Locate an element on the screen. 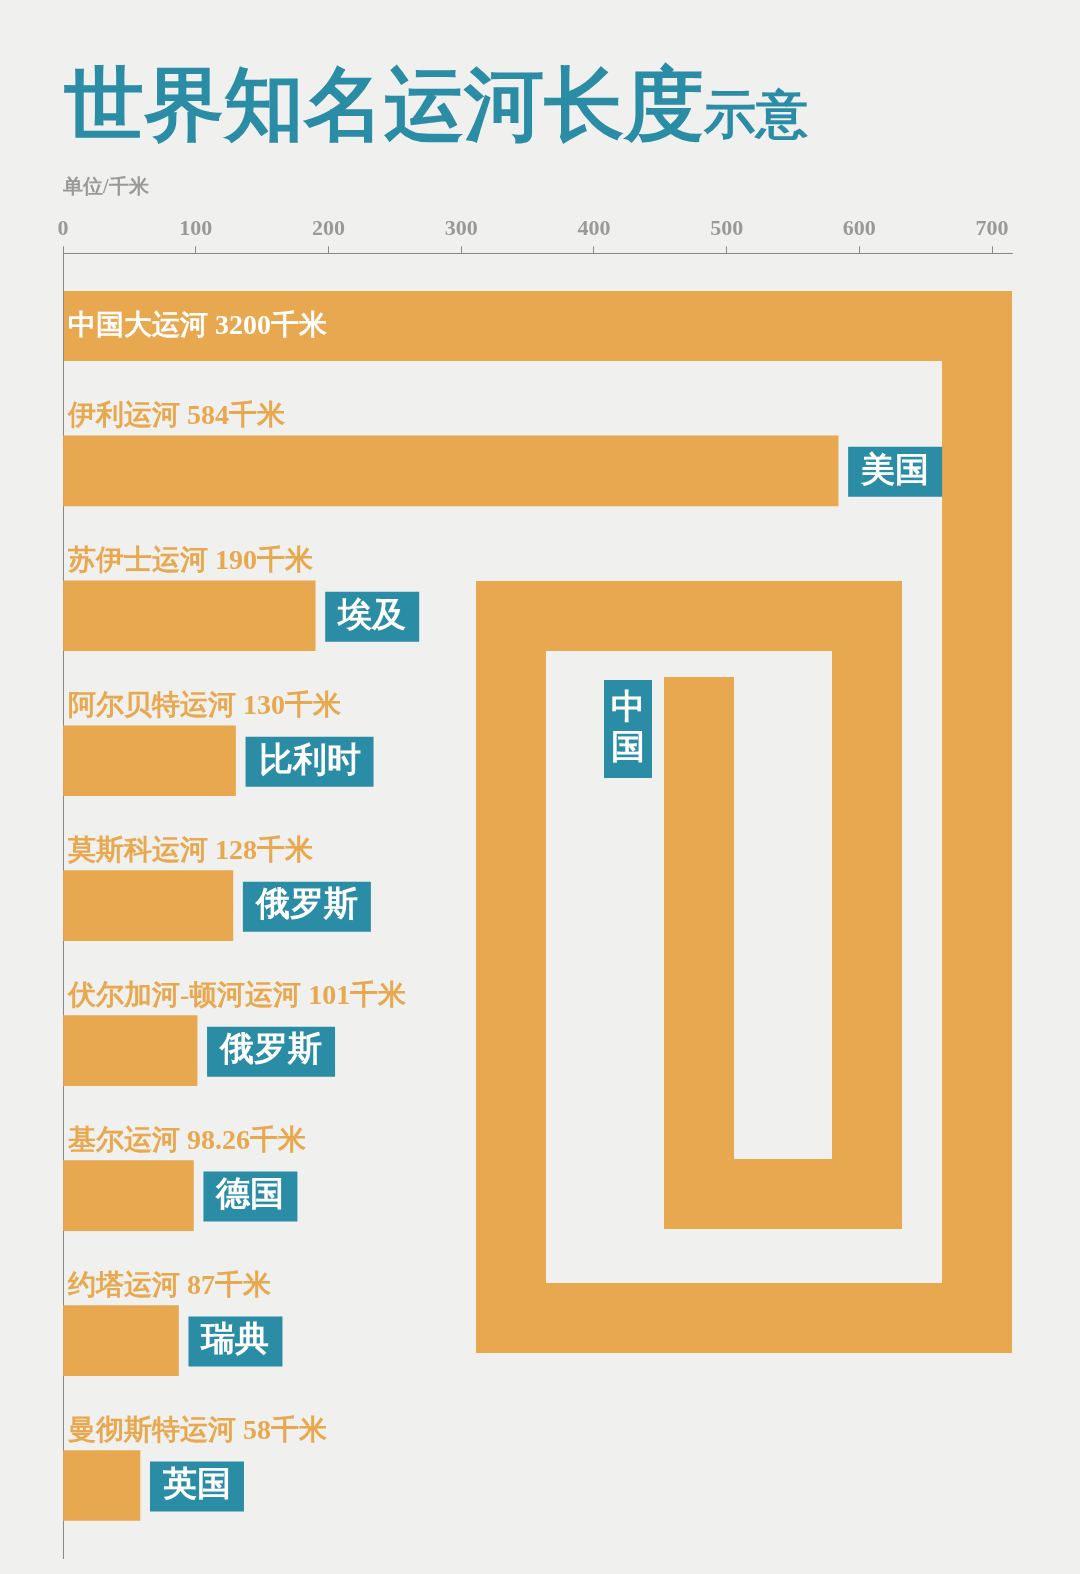 Image resolution: width=1080 pixels, height=1574 pixels. x-tick-label: 400 is located at coordinates (594, 227).